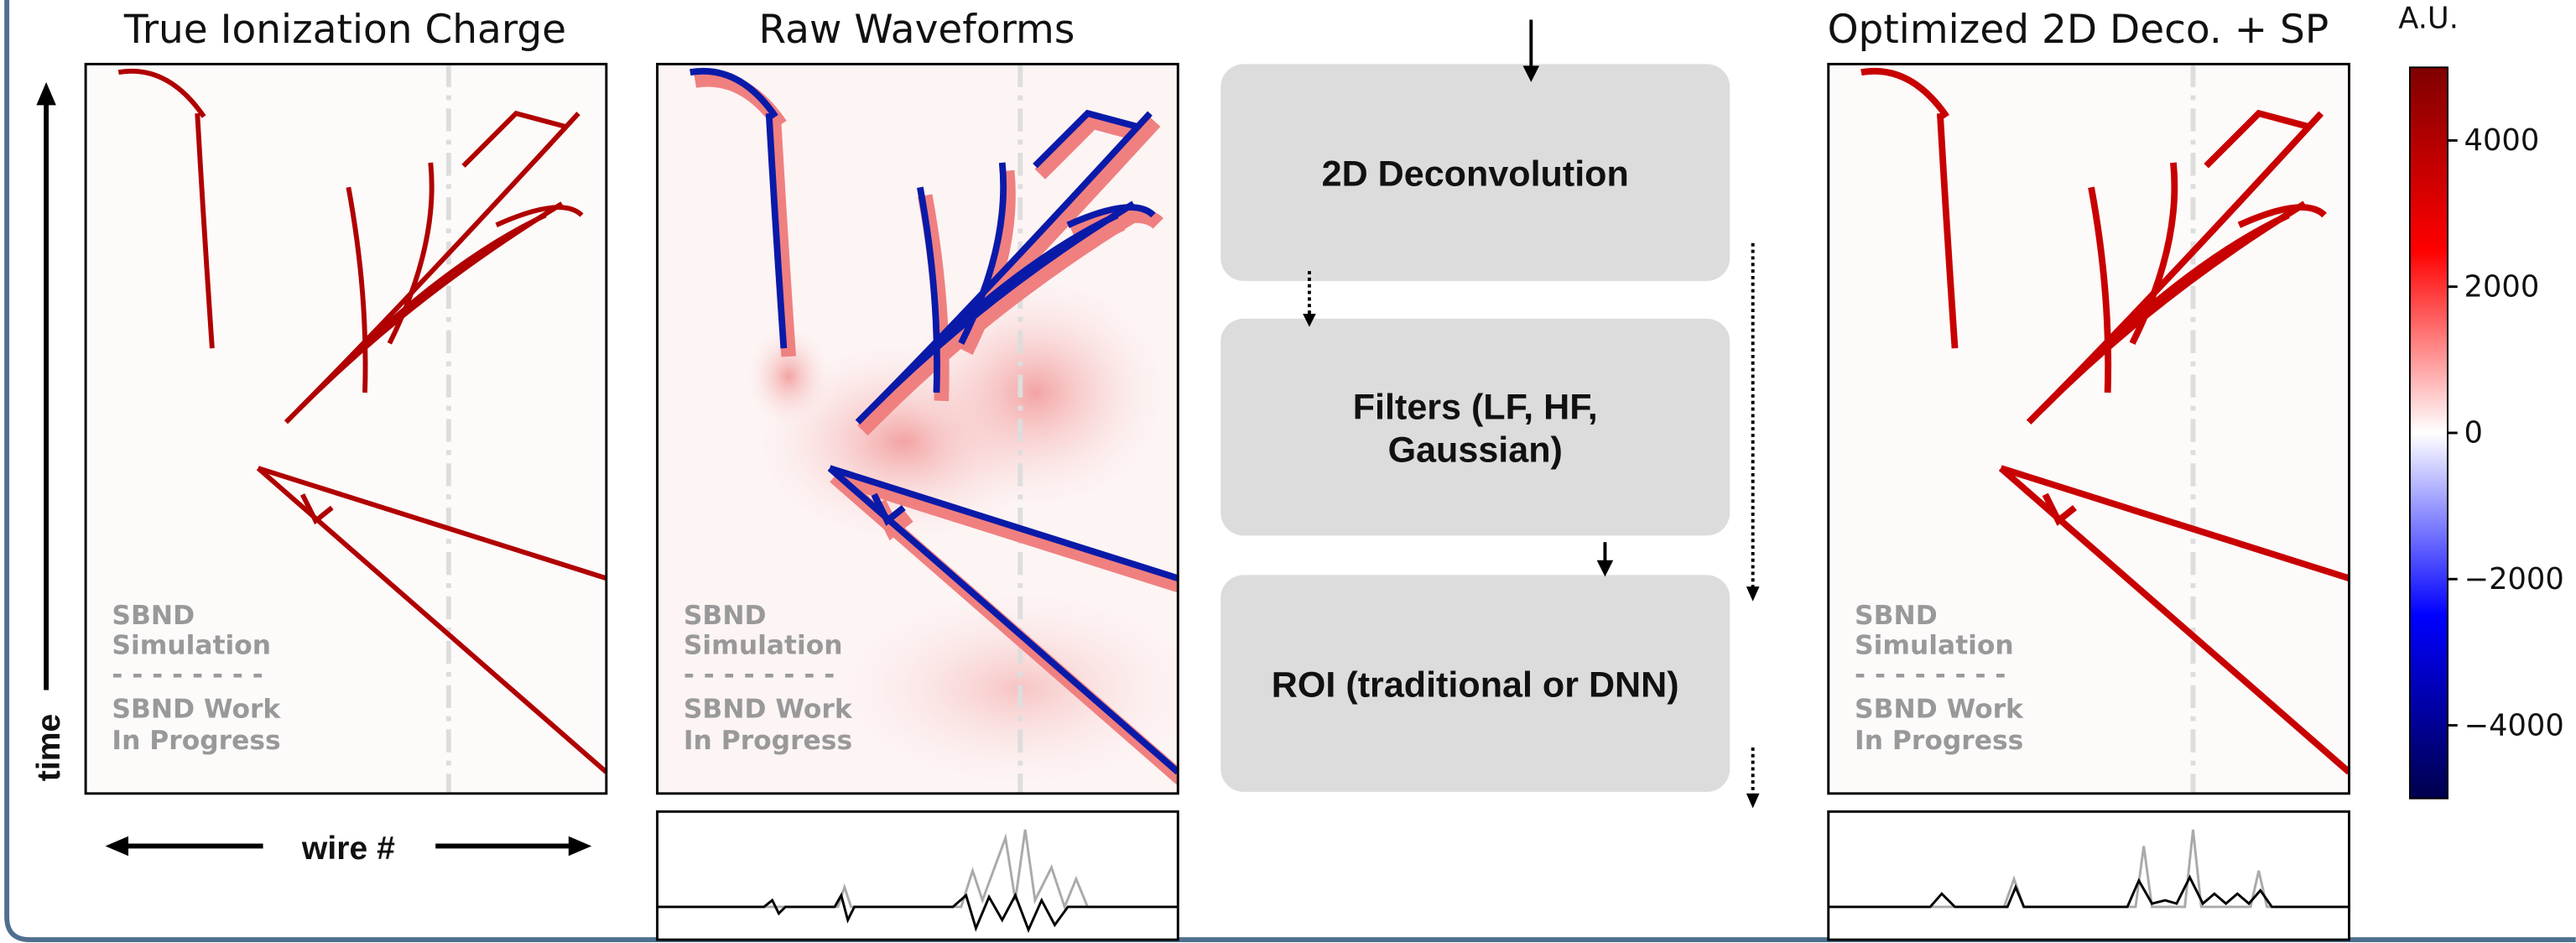 This screenshot has height=943, width=2576. I want to click on colorbar-ticks: 4000 2000 0 −2000 −4000, so click(2505, 432).